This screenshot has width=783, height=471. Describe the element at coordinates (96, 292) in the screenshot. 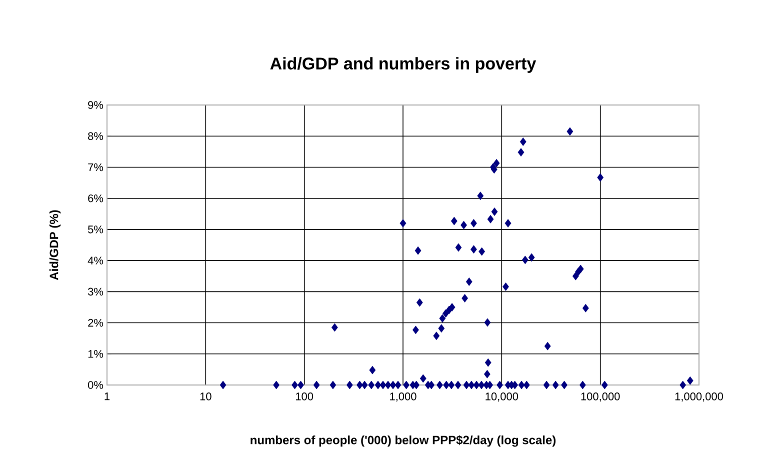

I see `y-tick-label: 3%` at that location.